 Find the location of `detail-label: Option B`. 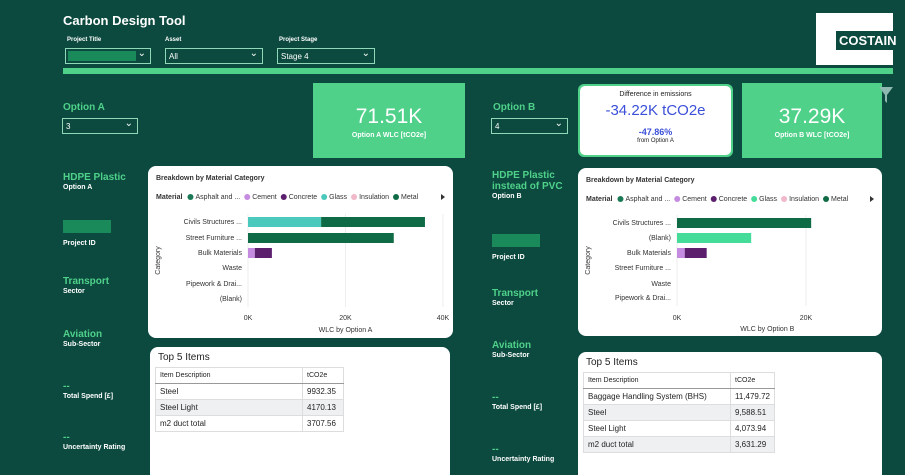

detail-label: Option B is located at coordinates (507, 196).